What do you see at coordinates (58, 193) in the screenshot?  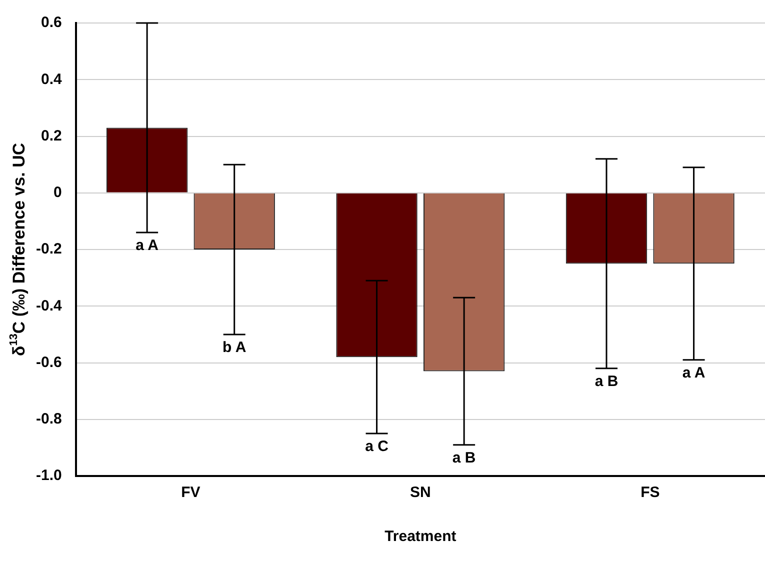 I see `y-tick-label: 0` at bounding box center [58, 193].